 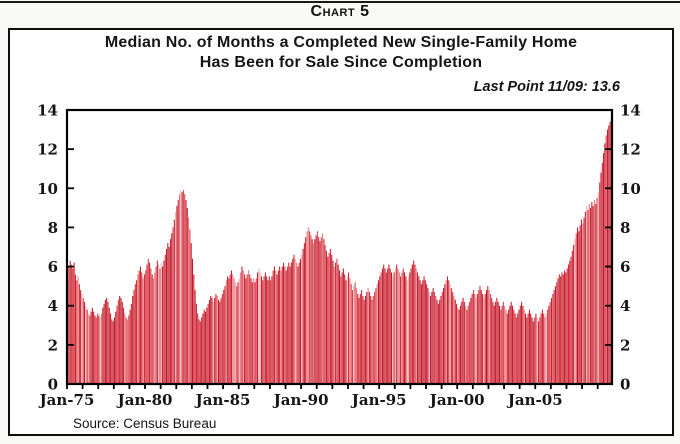 I want to click on x-axis-label: Jan-00, so click(x=456, y=400).